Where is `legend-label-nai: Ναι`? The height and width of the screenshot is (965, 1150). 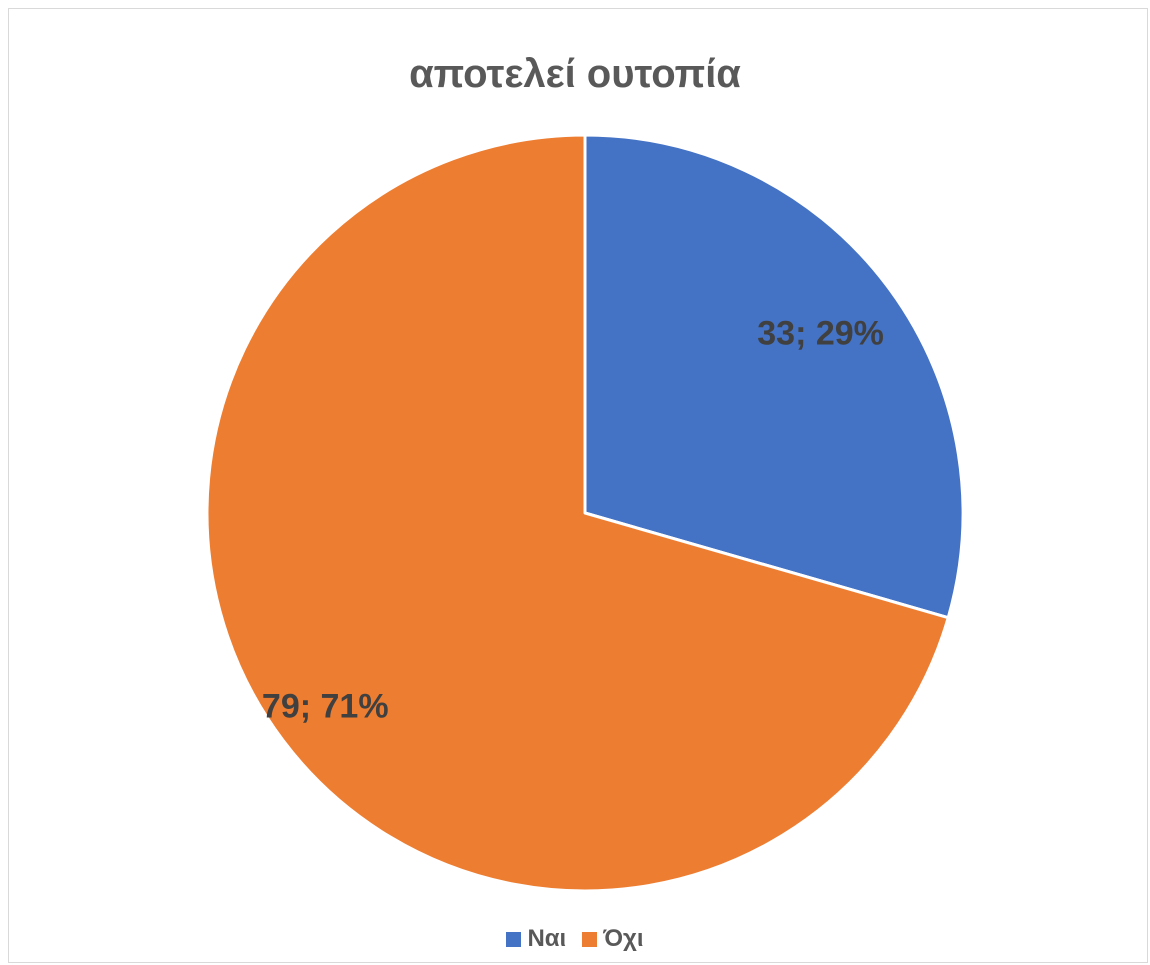
legend-label-nai: Ναι is located at coordinates (547, 938).